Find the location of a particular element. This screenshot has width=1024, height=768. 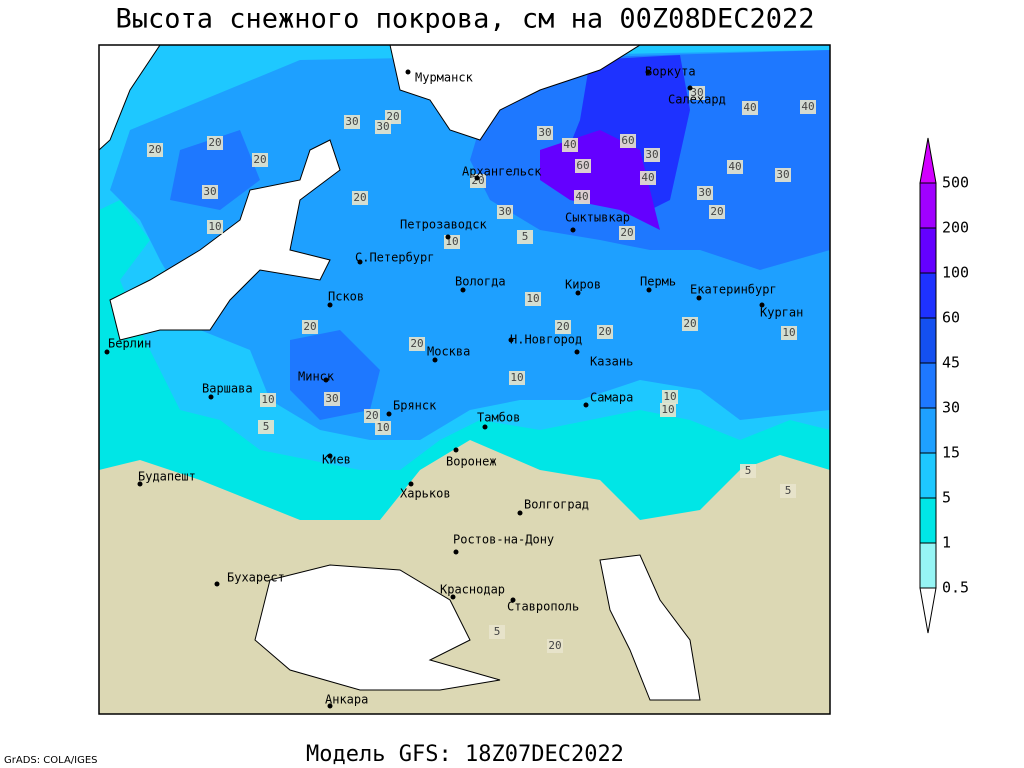

city-label: Салехард is located at coordinates (697, 100).